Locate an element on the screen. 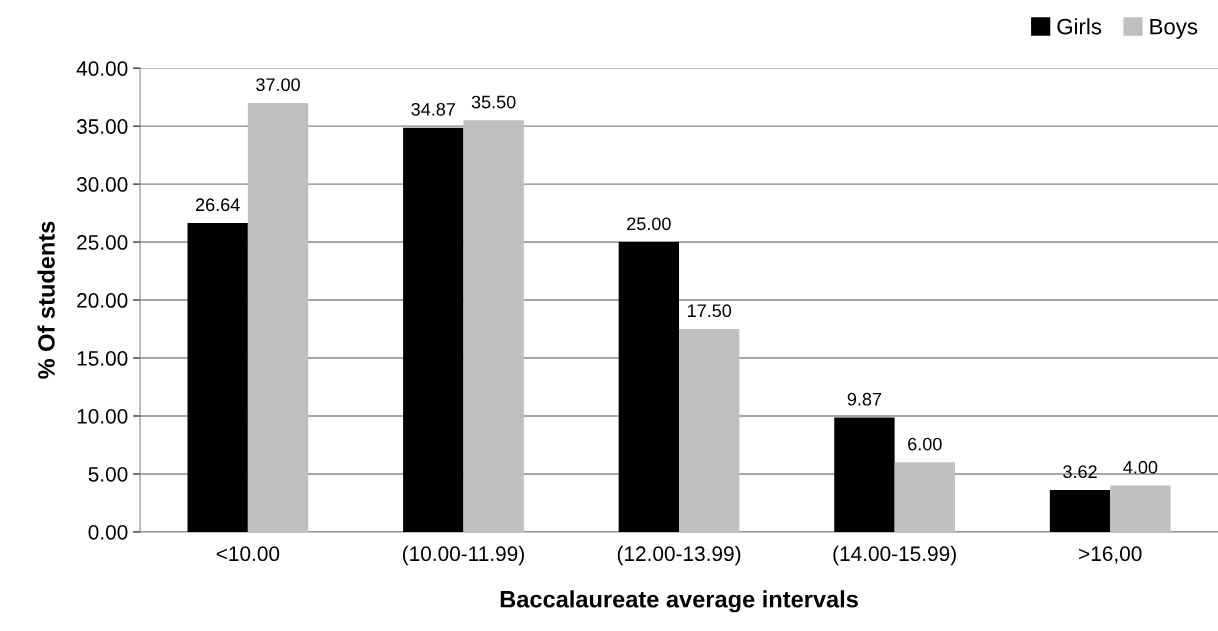  y-tick-label: 35.00 is located at coordinates (102, 126).